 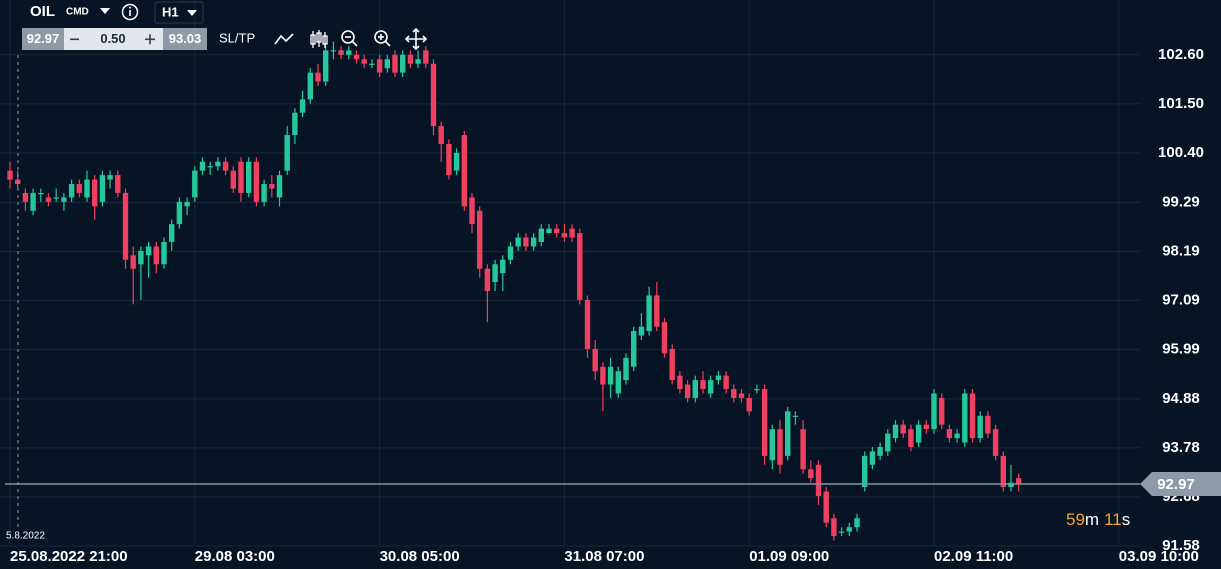 What do you see at coordinates (1181, 398) in the screenshot?
I see `y-tick-label: 94.88` at bounding box center [1181, 398].